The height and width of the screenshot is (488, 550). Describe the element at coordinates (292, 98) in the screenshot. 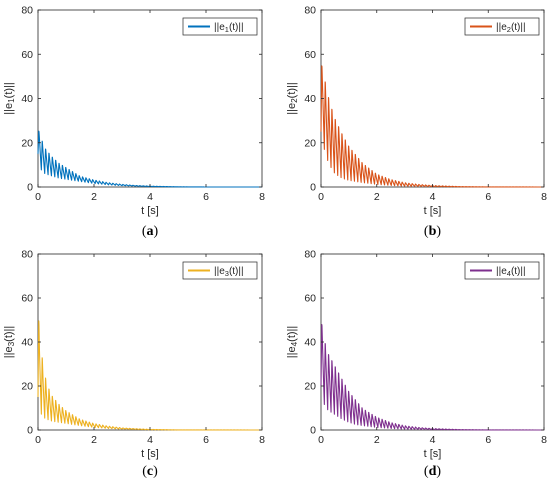

I see `y-axis-label: ||e2(t)||` at that location.